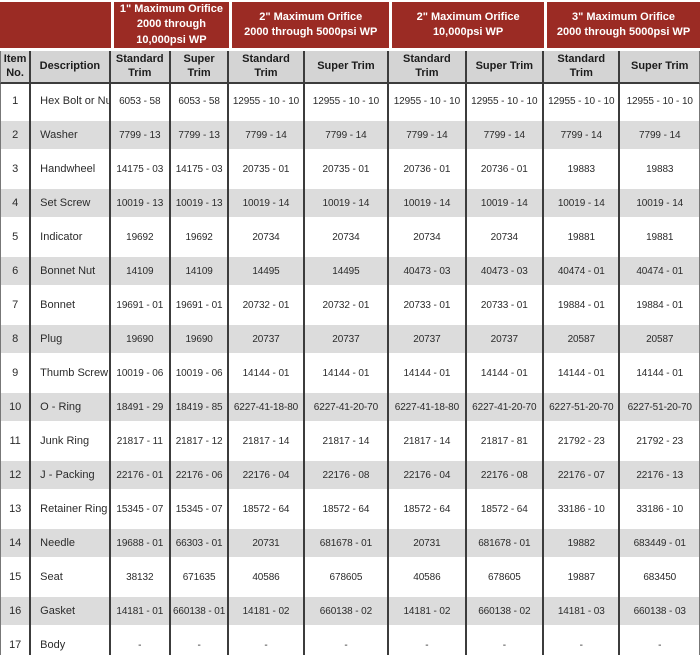  Describe the element at coordinates (16, 68) in the screenshot. I see `col-header-item-no: Item No.` at that location.